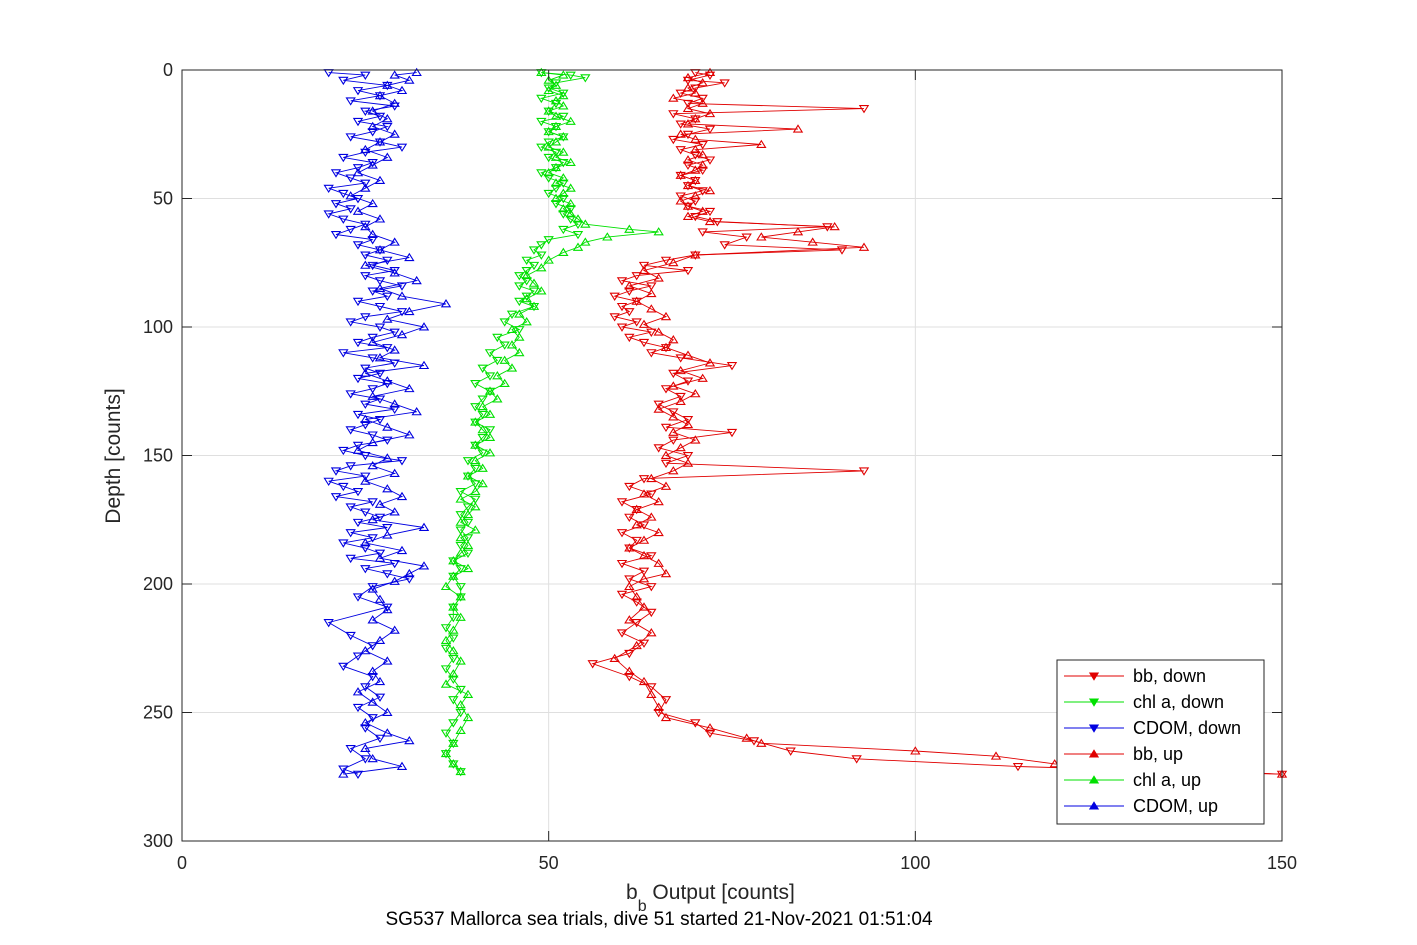 The width and height of the screenshot is (1417, 945). What do you see at coordinates (1094, 753) in the screenshot?
I see `legend-marker` at bounding box center [1094, 753].